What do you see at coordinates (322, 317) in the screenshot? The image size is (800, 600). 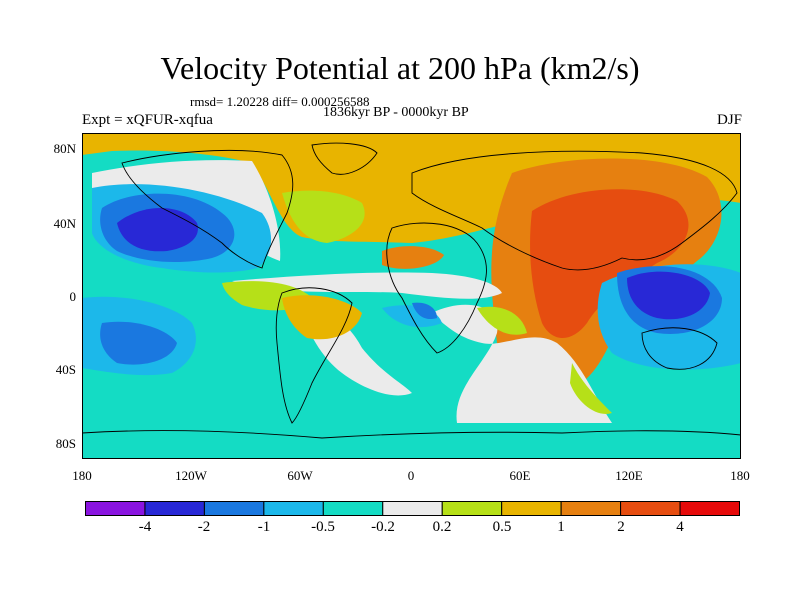 I see `orange-south-america` at bounding box center [322, 317].